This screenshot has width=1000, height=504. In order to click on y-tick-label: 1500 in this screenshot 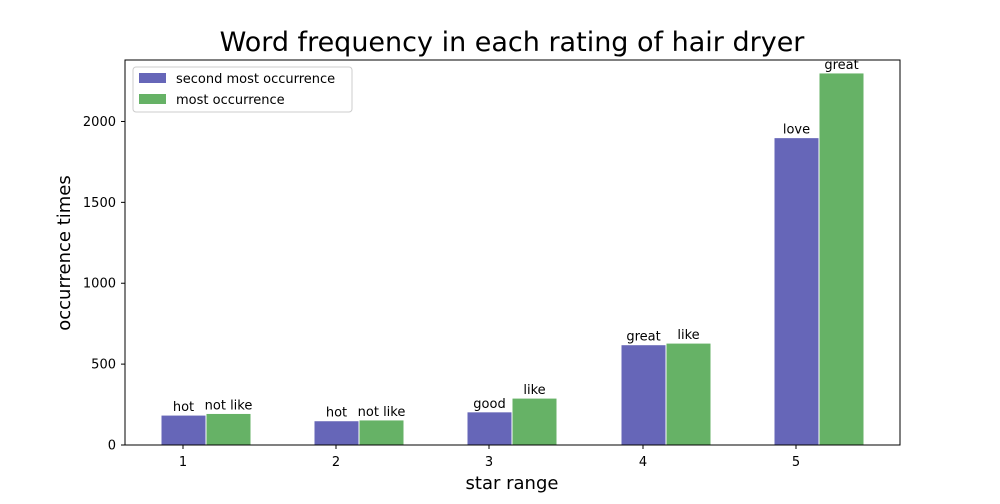, I will do `click(99, 203)`.